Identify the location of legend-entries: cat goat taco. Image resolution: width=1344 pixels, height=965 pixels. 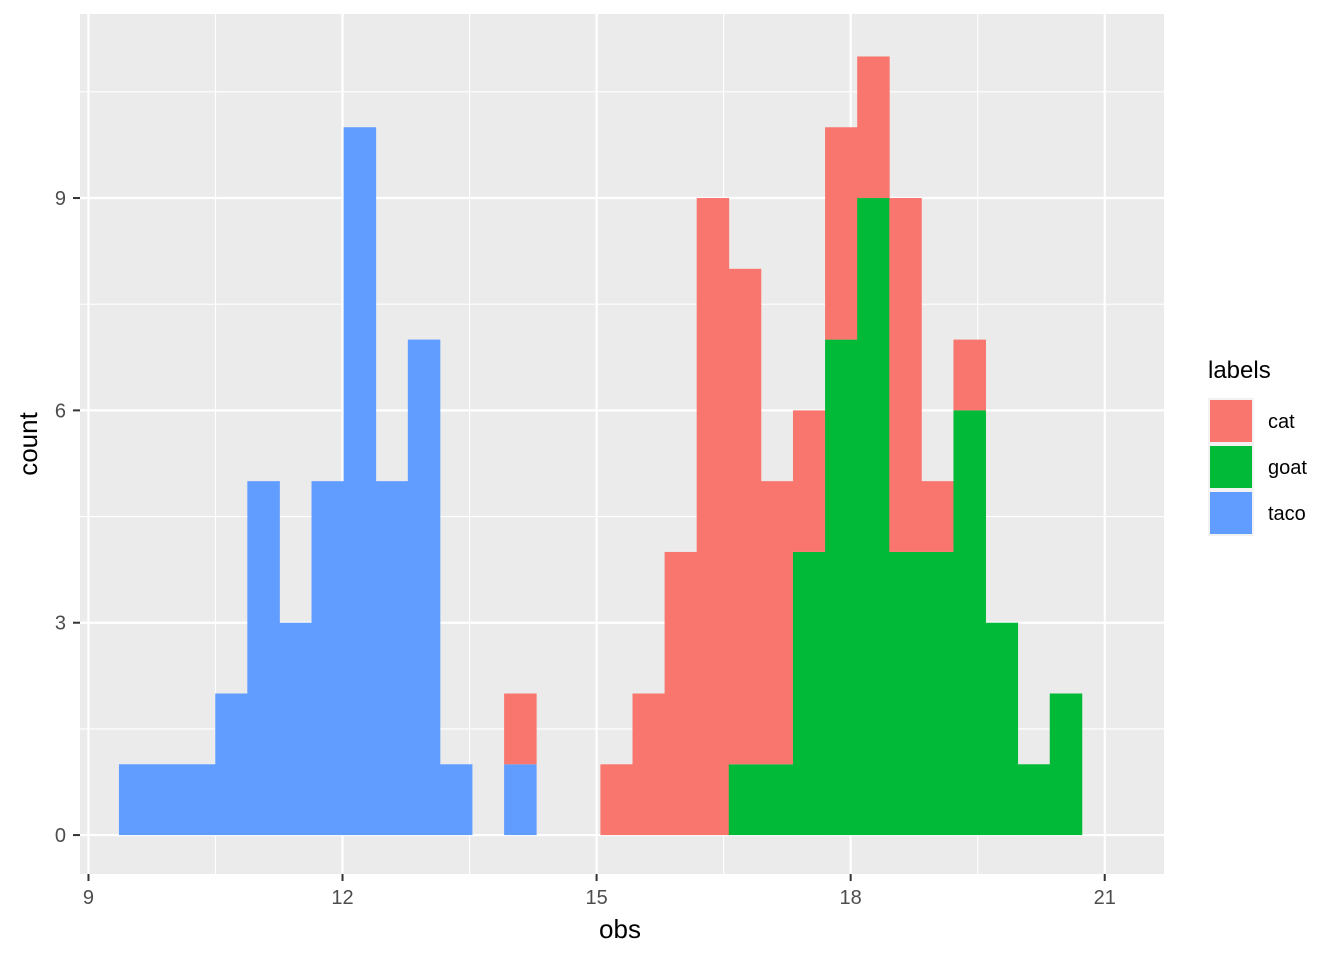
(1257, 467).